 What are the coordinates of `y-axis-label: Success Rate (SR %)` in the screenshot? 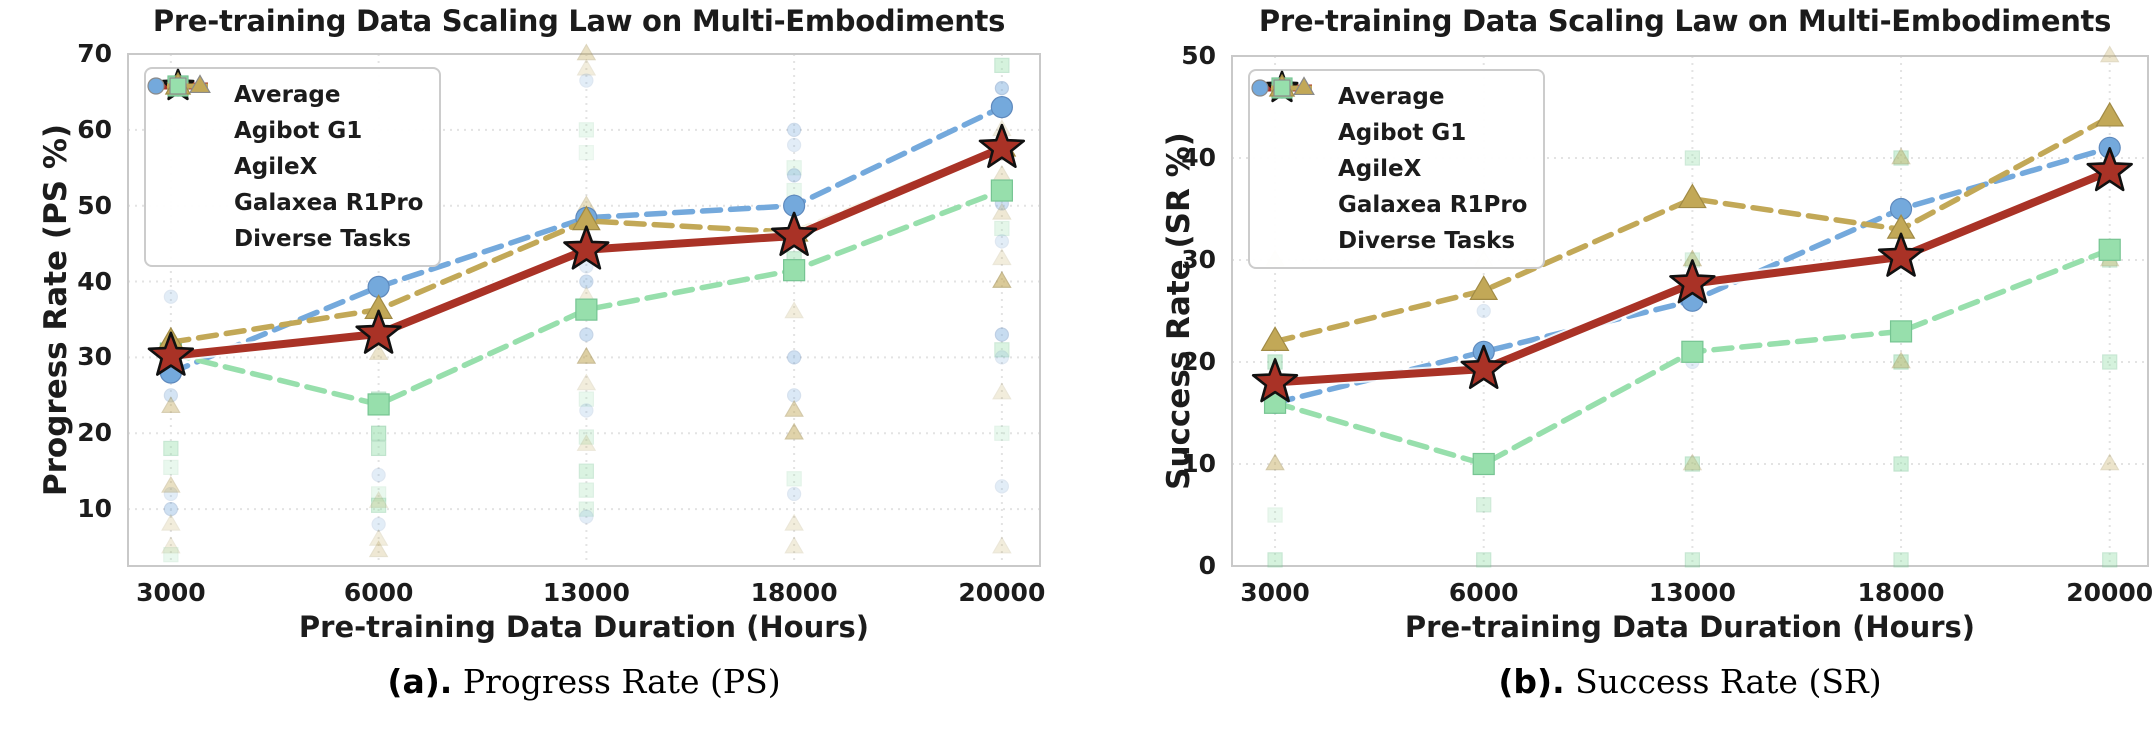 It's located at (1179, 311).